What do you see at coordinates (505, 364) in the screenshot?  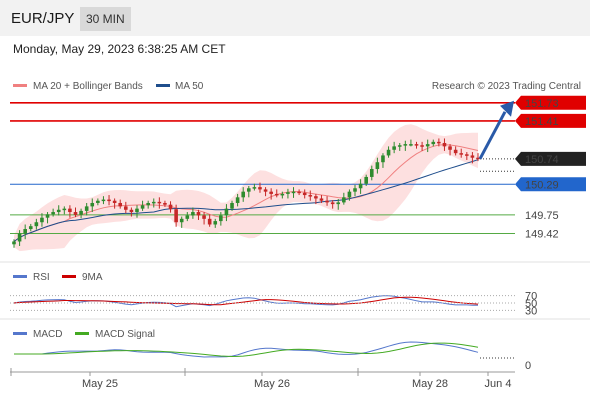 I see `macd-levels: 0` at bounding box center [505, 364].